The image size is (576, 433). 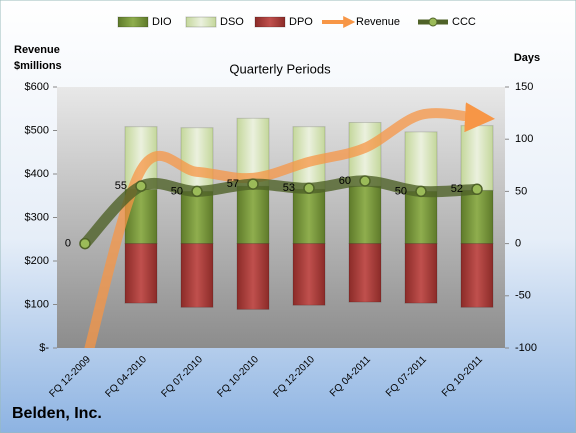 What do you see at coordinates (345, 181) in the screenshot?
I see `data-label: 60` at bounding box center [345, 181].